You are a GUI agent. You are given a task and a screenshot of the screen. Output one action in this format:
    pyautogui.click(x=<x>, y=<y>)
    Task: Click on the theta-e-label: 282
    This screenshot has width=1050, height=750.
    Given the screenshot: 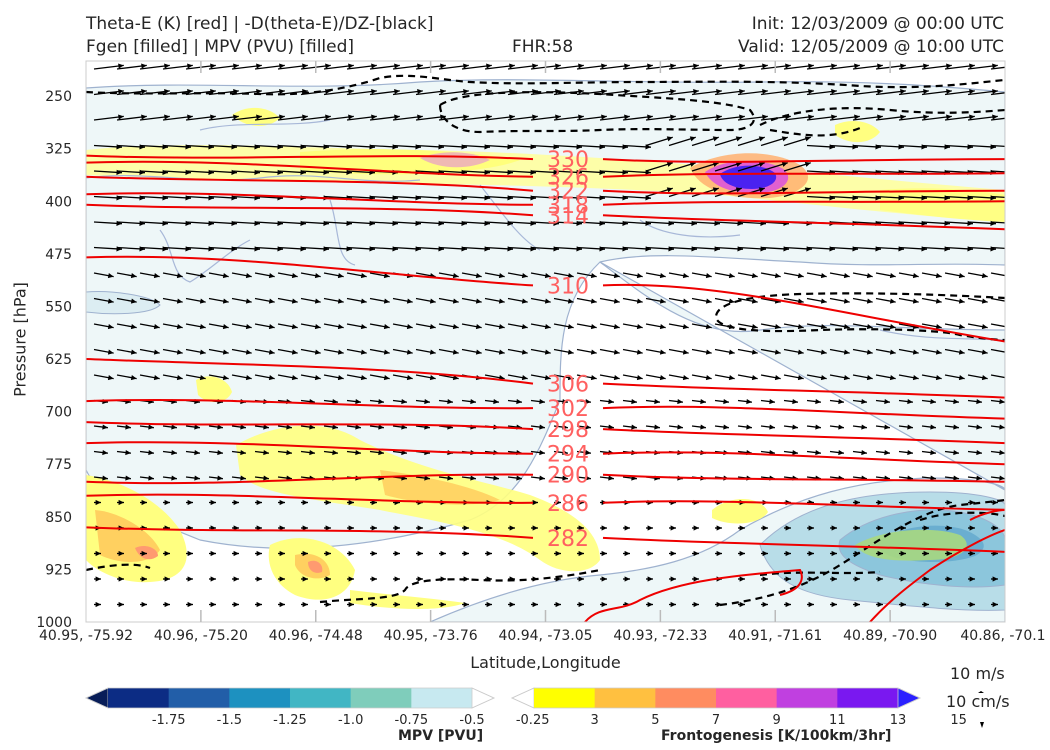 What is the action you would take?
    pyautogui.click(x=568, y=539)
    